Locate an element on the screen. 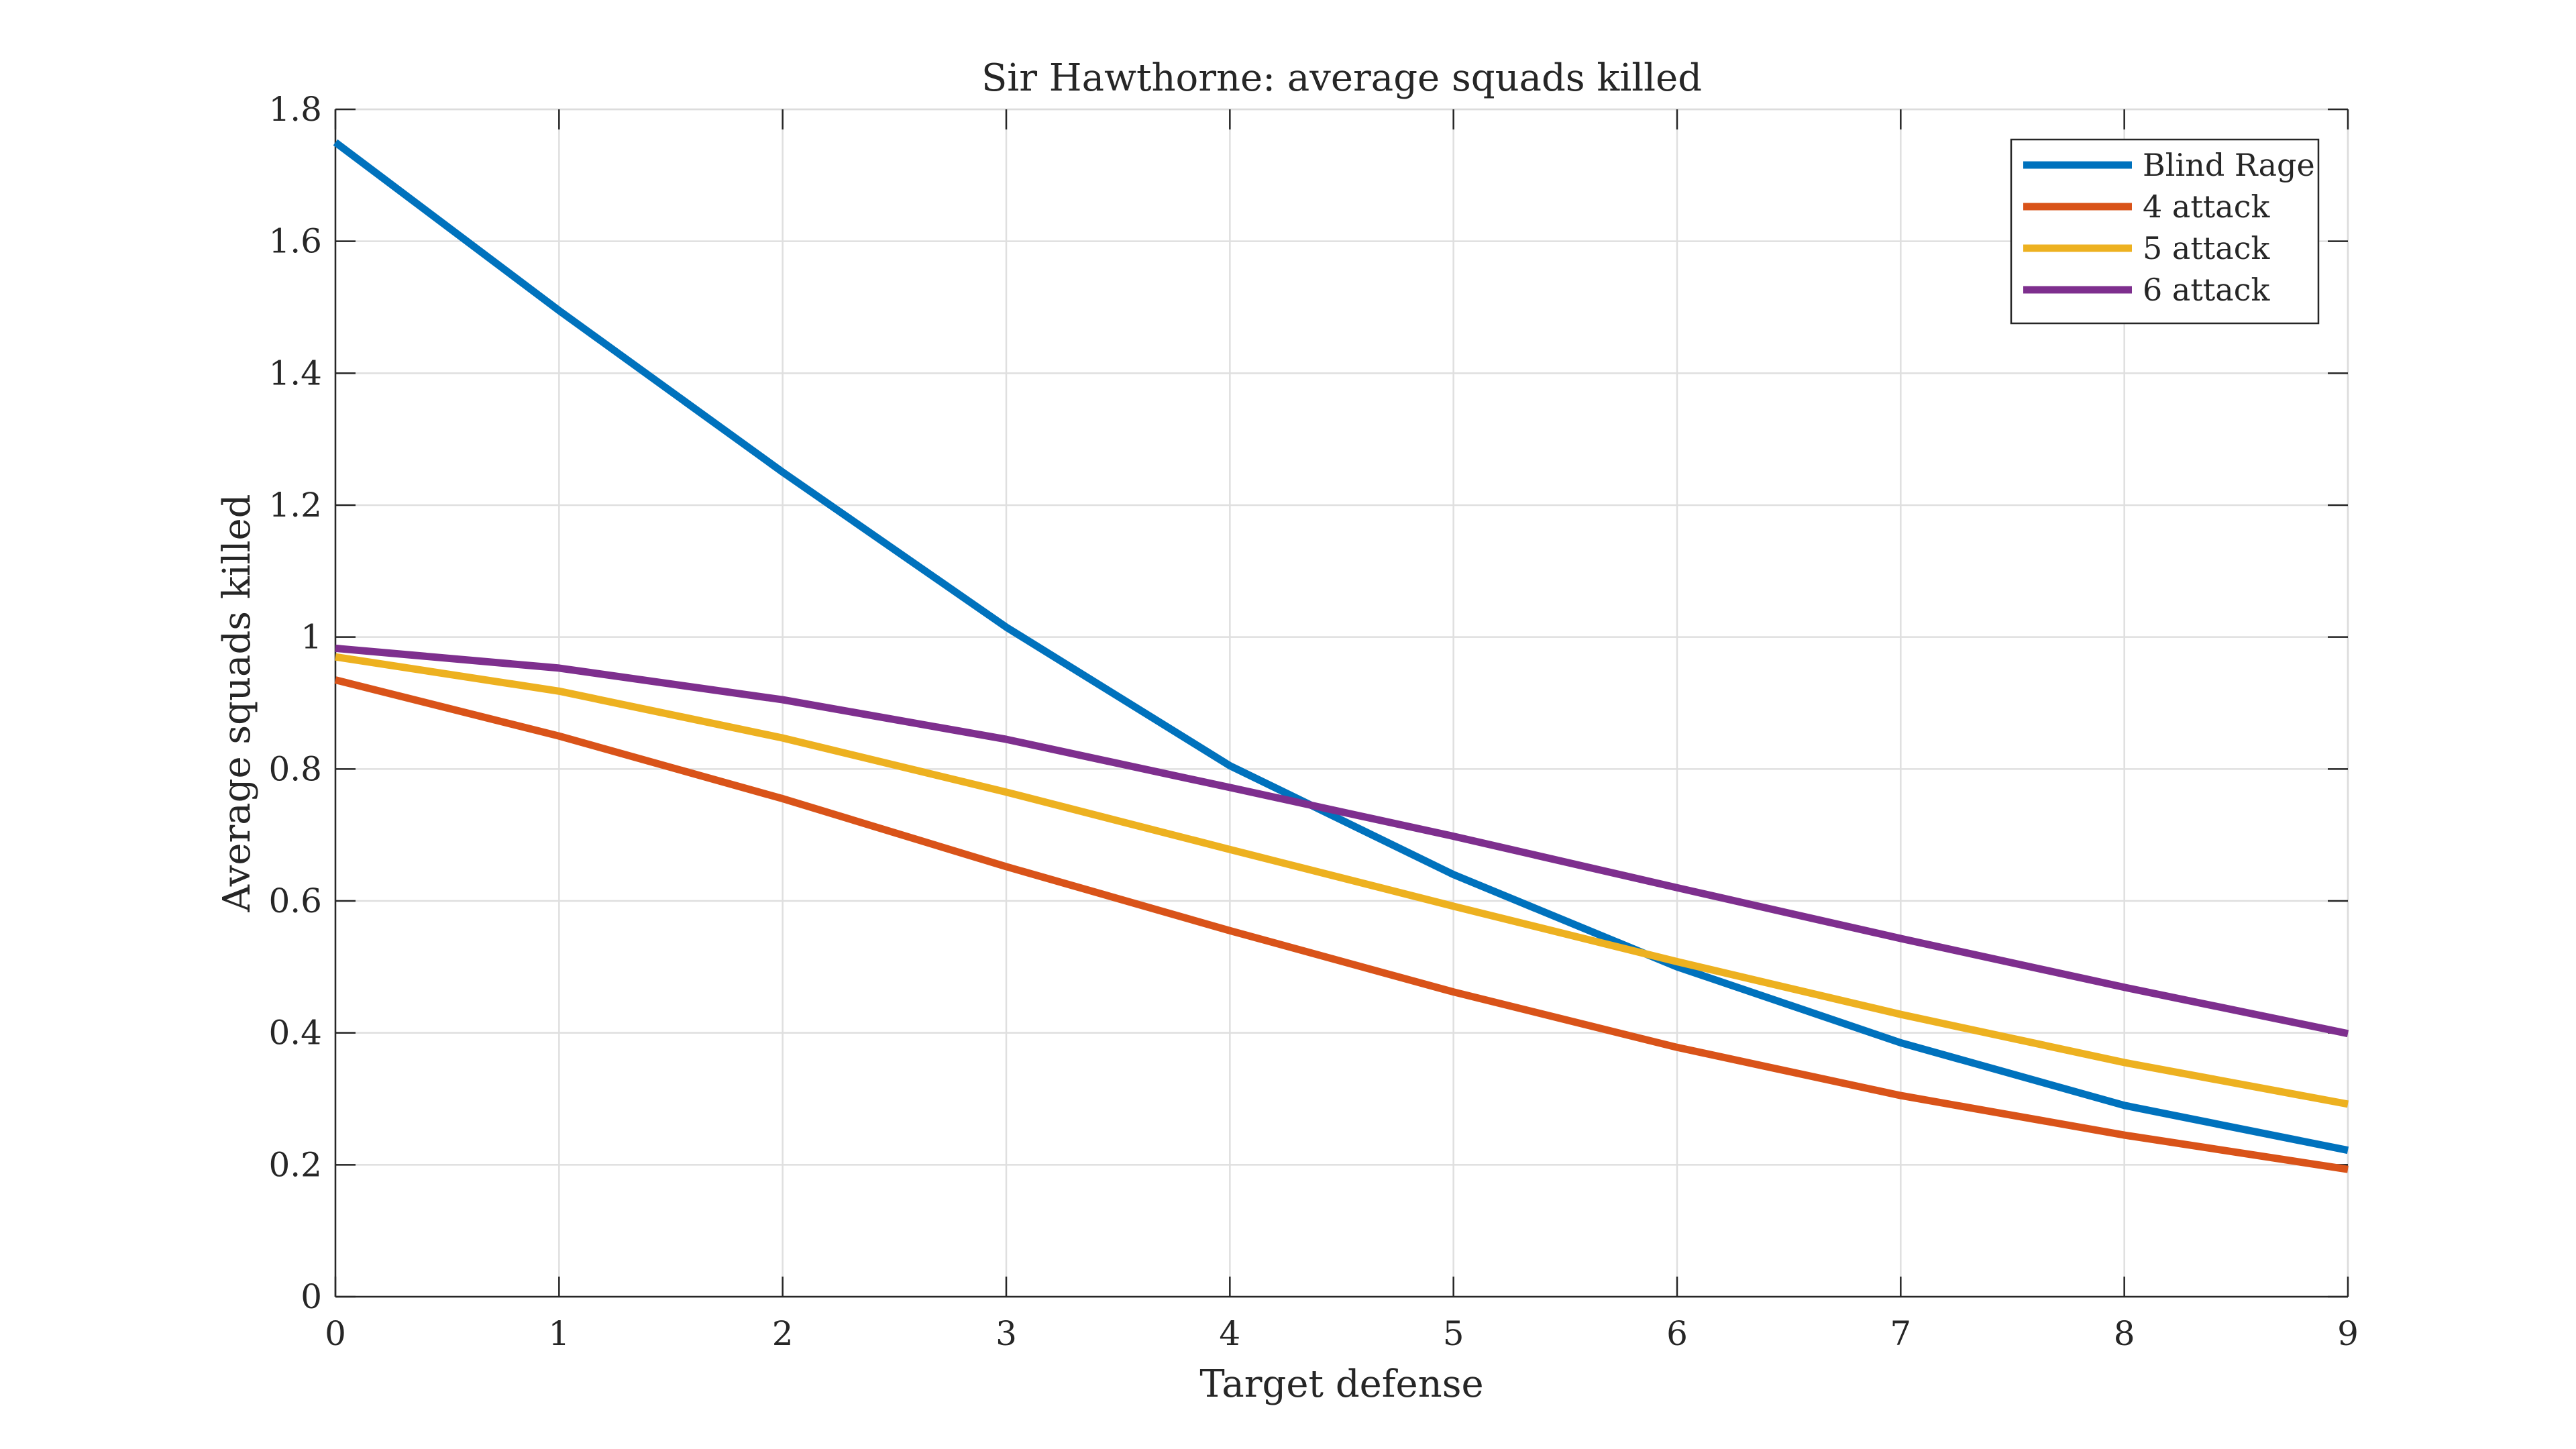  legend: Blind Rage 4 attack 5 attack 6 attack is located at coordinates (2165, 231).